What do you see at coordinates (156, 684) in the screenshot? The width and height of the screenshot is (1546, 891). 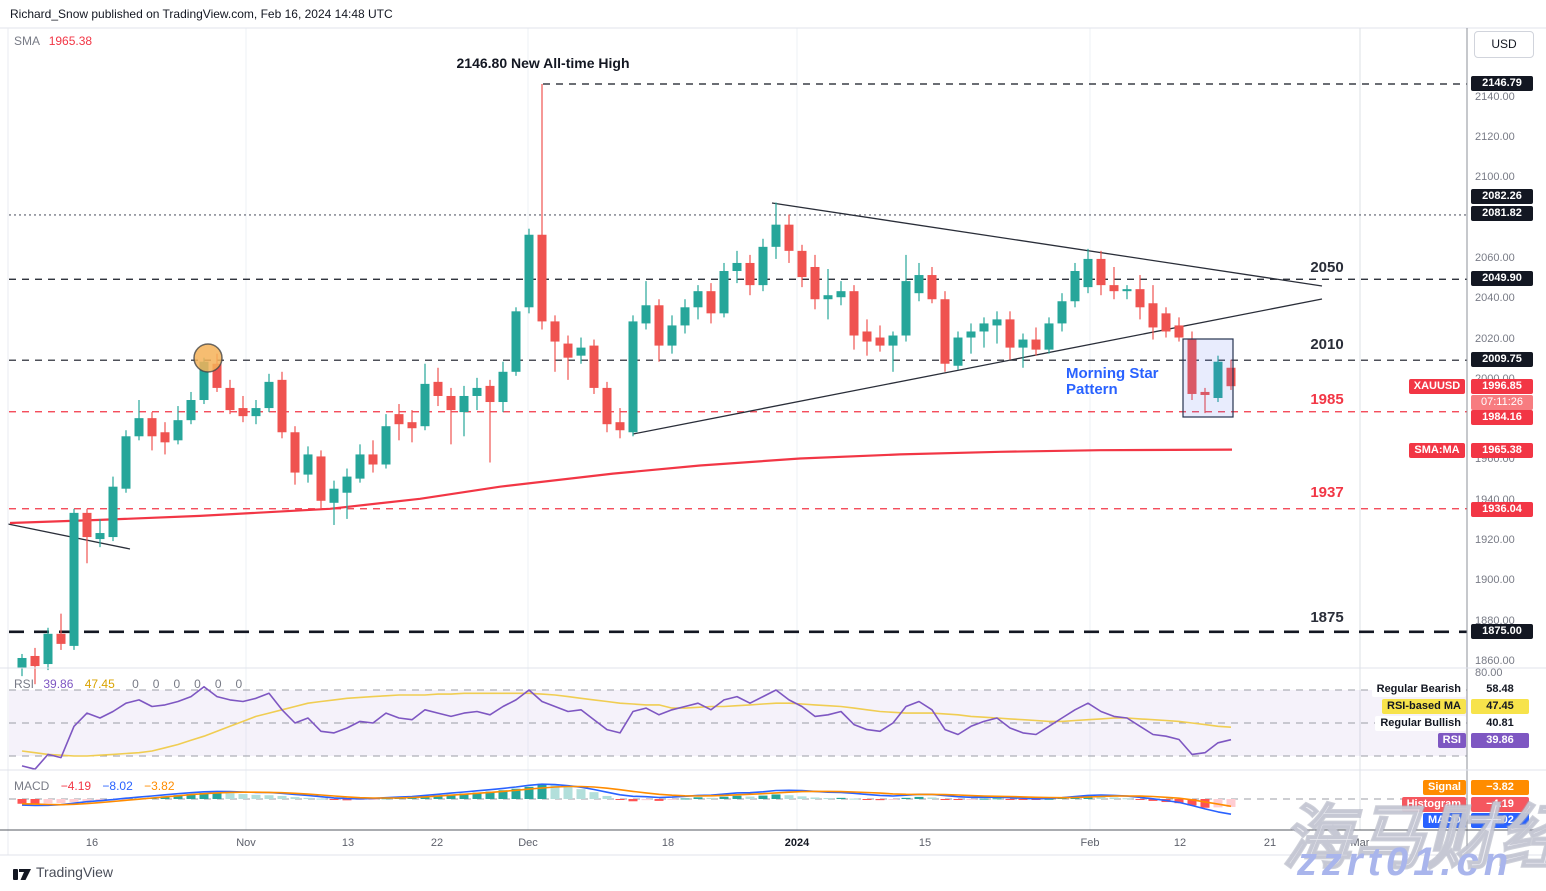 I see `rsi-divergence-zero: 0` at bounding box center [156, 684].